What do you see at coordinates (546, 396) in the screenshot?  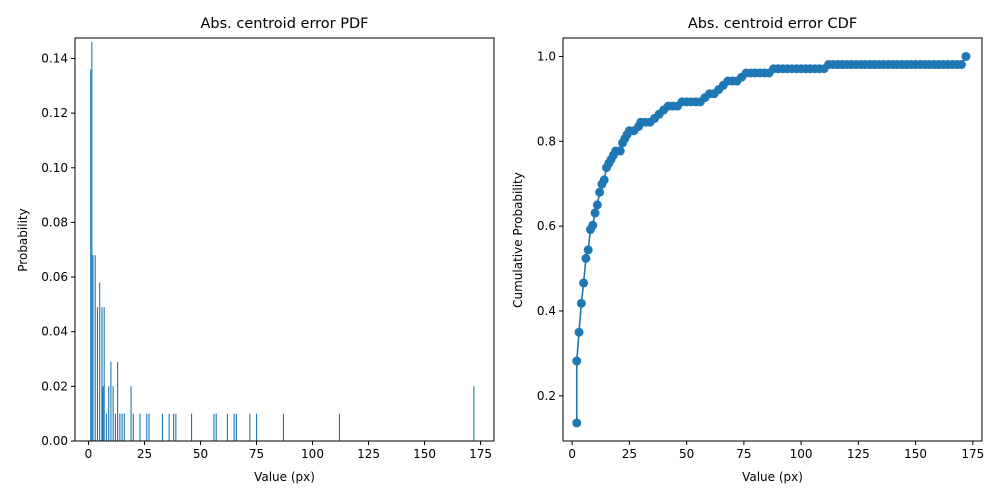 I see `cdf-y-tick-label: 0.2` at bounding box center [546, 396].